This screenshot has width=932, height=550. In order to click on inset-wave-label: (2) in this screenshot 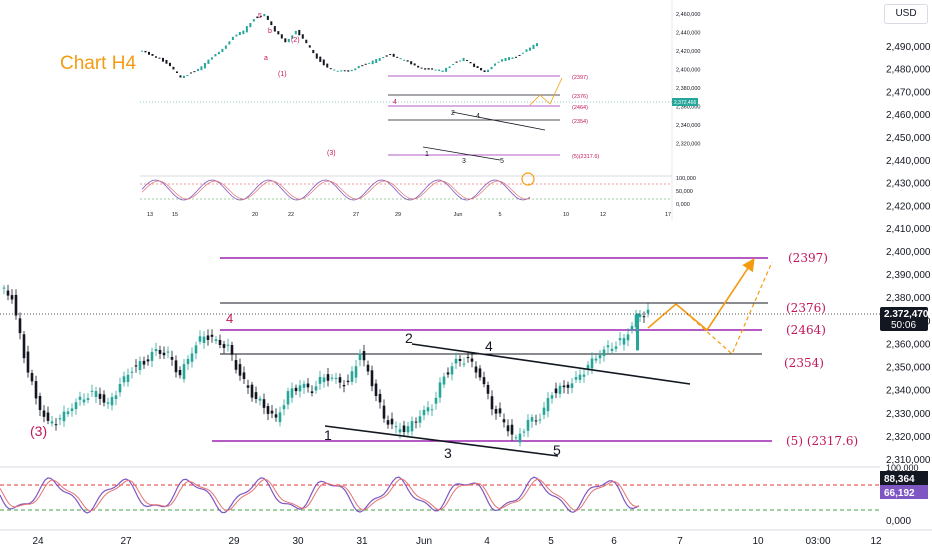, I will do `click(295, 40)`.